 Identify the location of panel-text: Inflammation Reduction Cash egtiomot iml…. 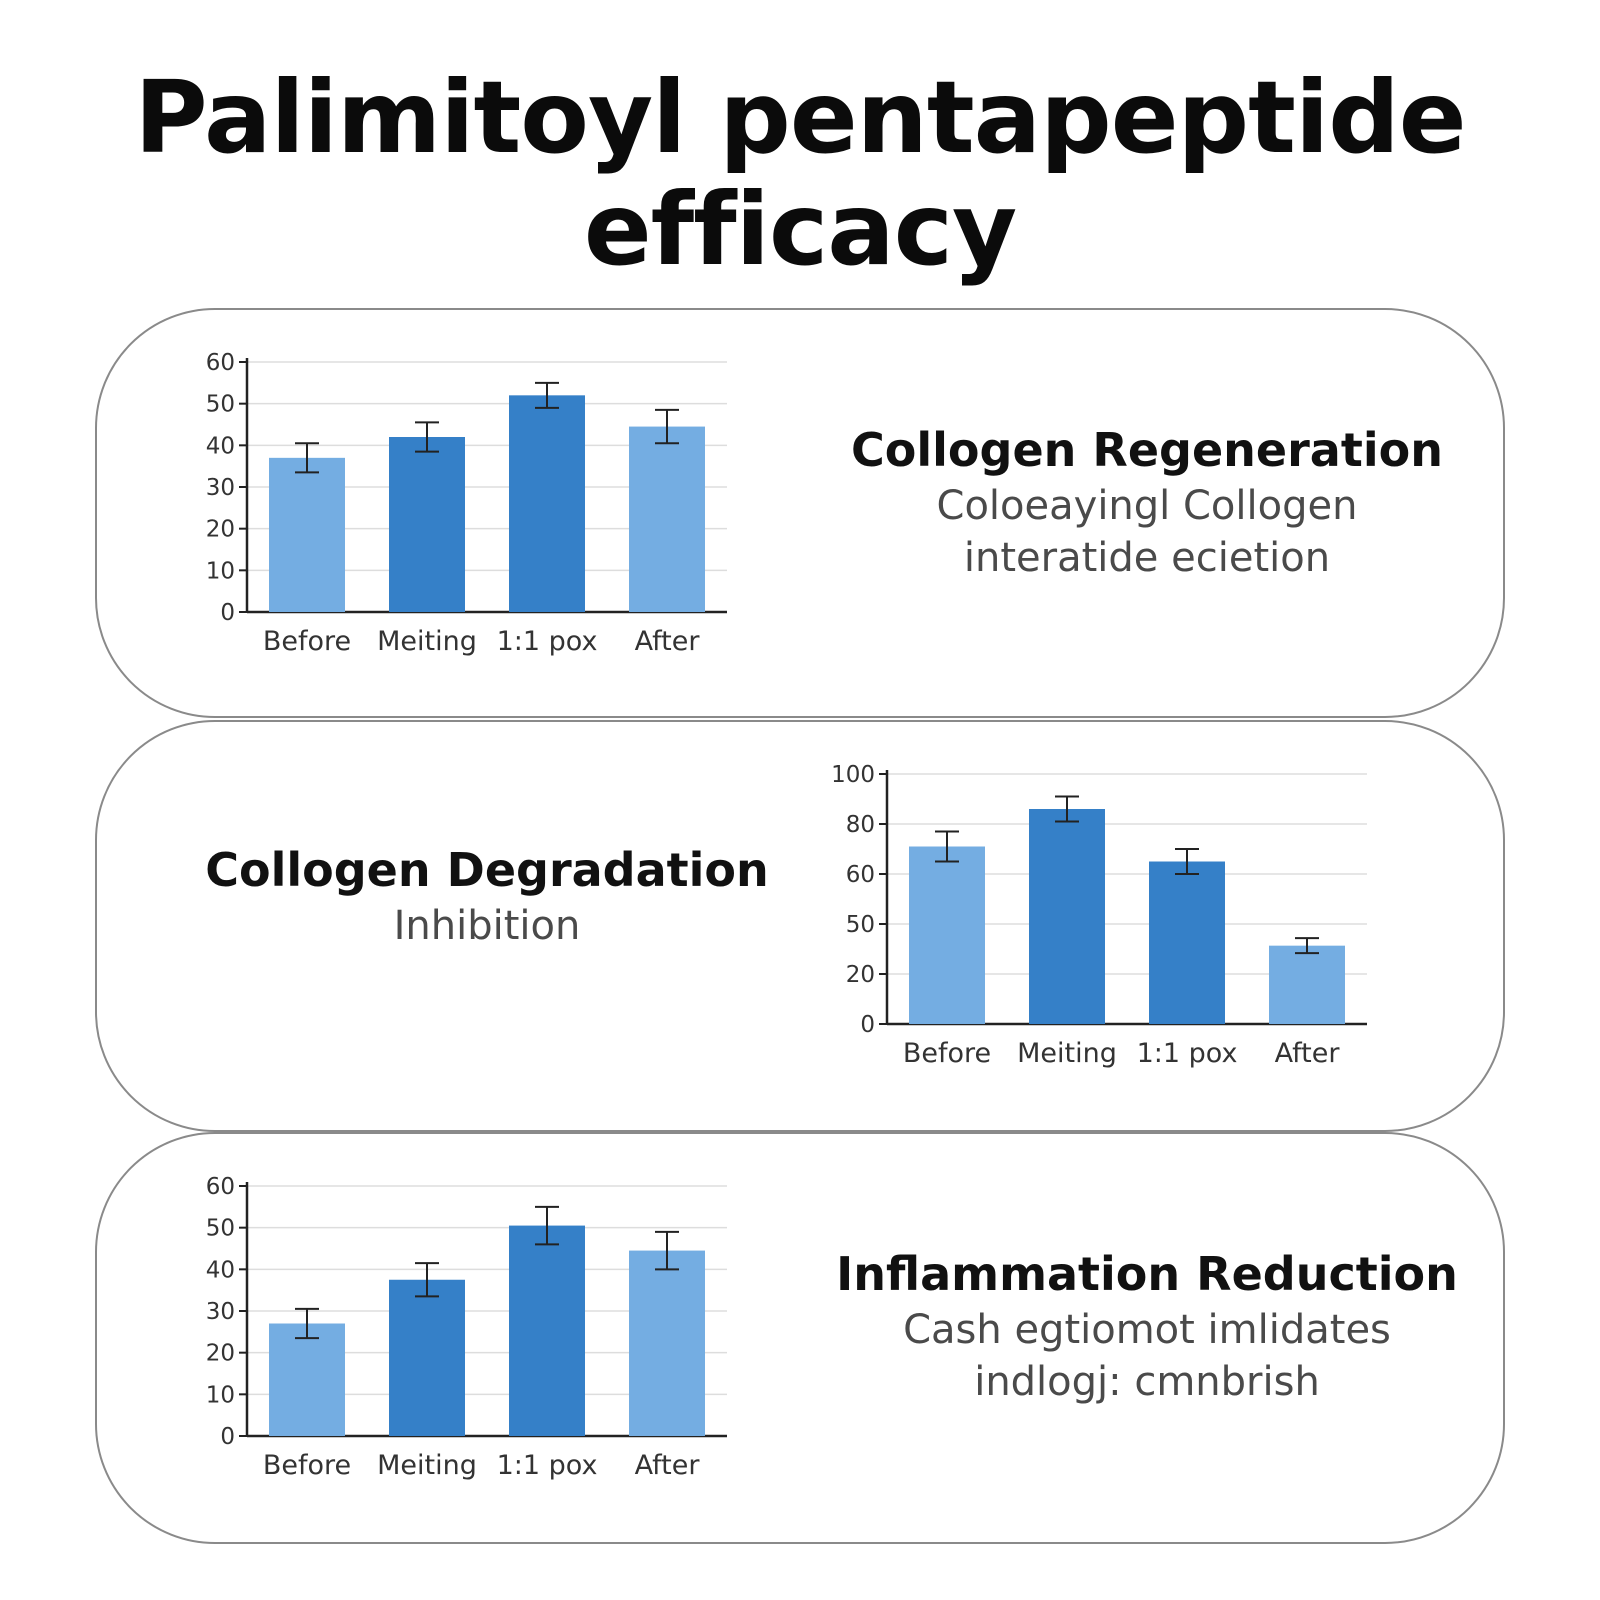
(1147, 1326).